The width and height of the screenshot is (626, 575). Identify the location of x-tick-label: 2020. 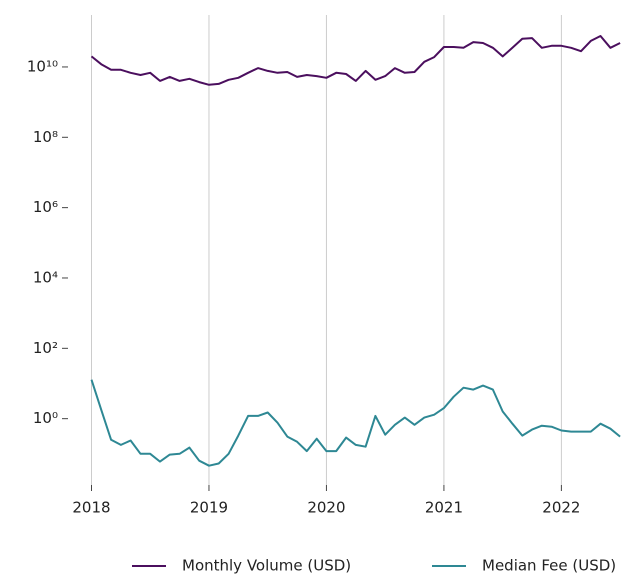
(326, 508).